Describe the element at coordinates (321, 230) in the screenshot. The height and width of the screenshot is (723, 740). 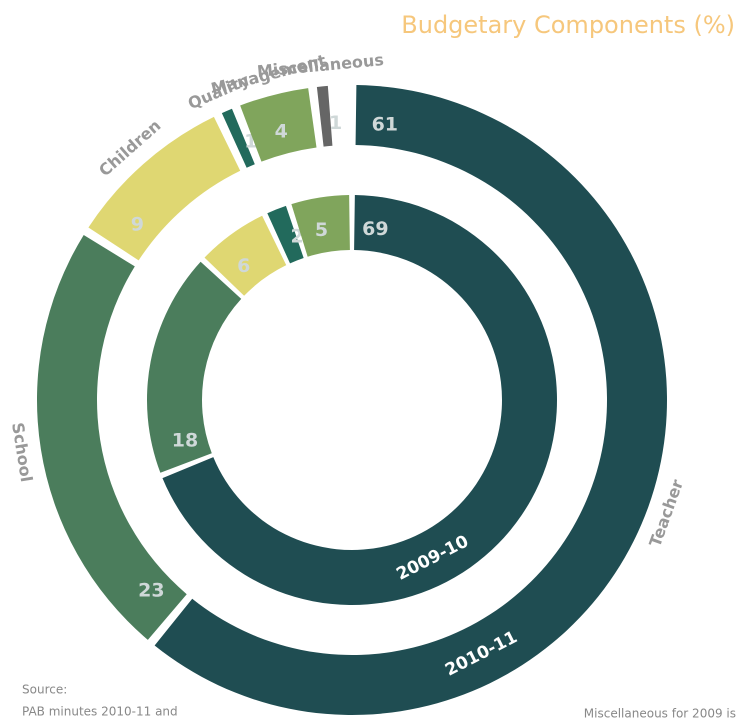
I see `value-label: 5` at that location.